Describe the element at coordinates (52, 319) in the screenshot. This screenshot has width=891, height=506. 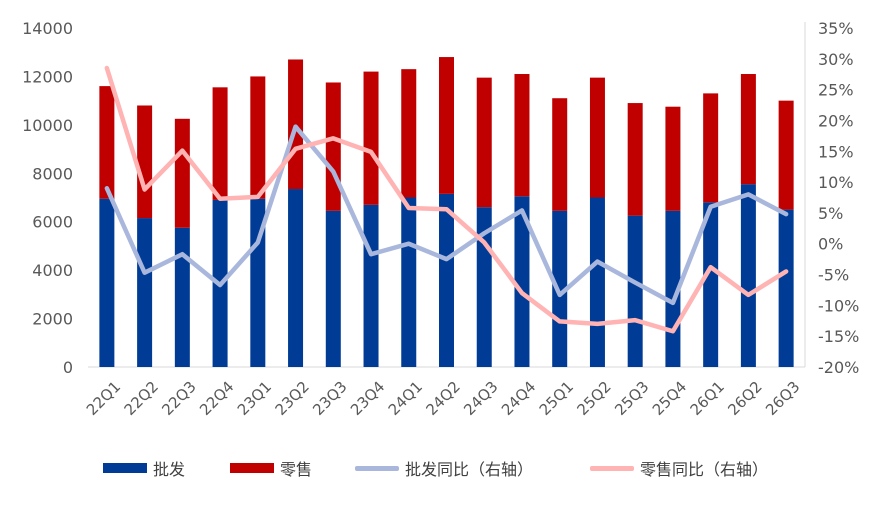
I see `y-left-tick-label: 2000` at that location.